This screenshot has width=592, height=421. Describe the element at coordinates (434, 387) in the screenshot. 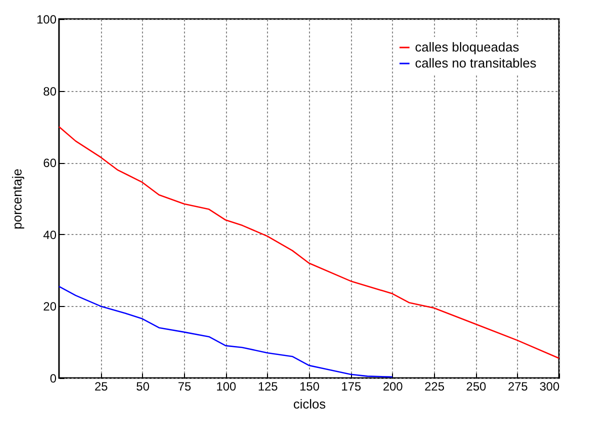

I see `x-tick-label: 225` at that location.